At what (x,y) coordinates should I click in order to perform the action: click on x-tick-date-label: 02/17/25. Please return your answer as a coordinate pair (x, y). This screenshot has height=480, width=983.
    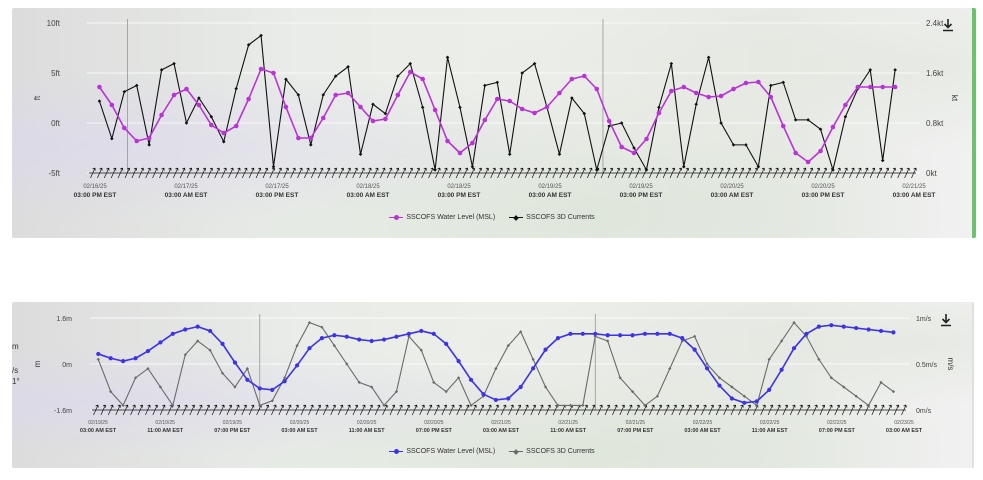
    Looking at the image, I should click on (186, 187).